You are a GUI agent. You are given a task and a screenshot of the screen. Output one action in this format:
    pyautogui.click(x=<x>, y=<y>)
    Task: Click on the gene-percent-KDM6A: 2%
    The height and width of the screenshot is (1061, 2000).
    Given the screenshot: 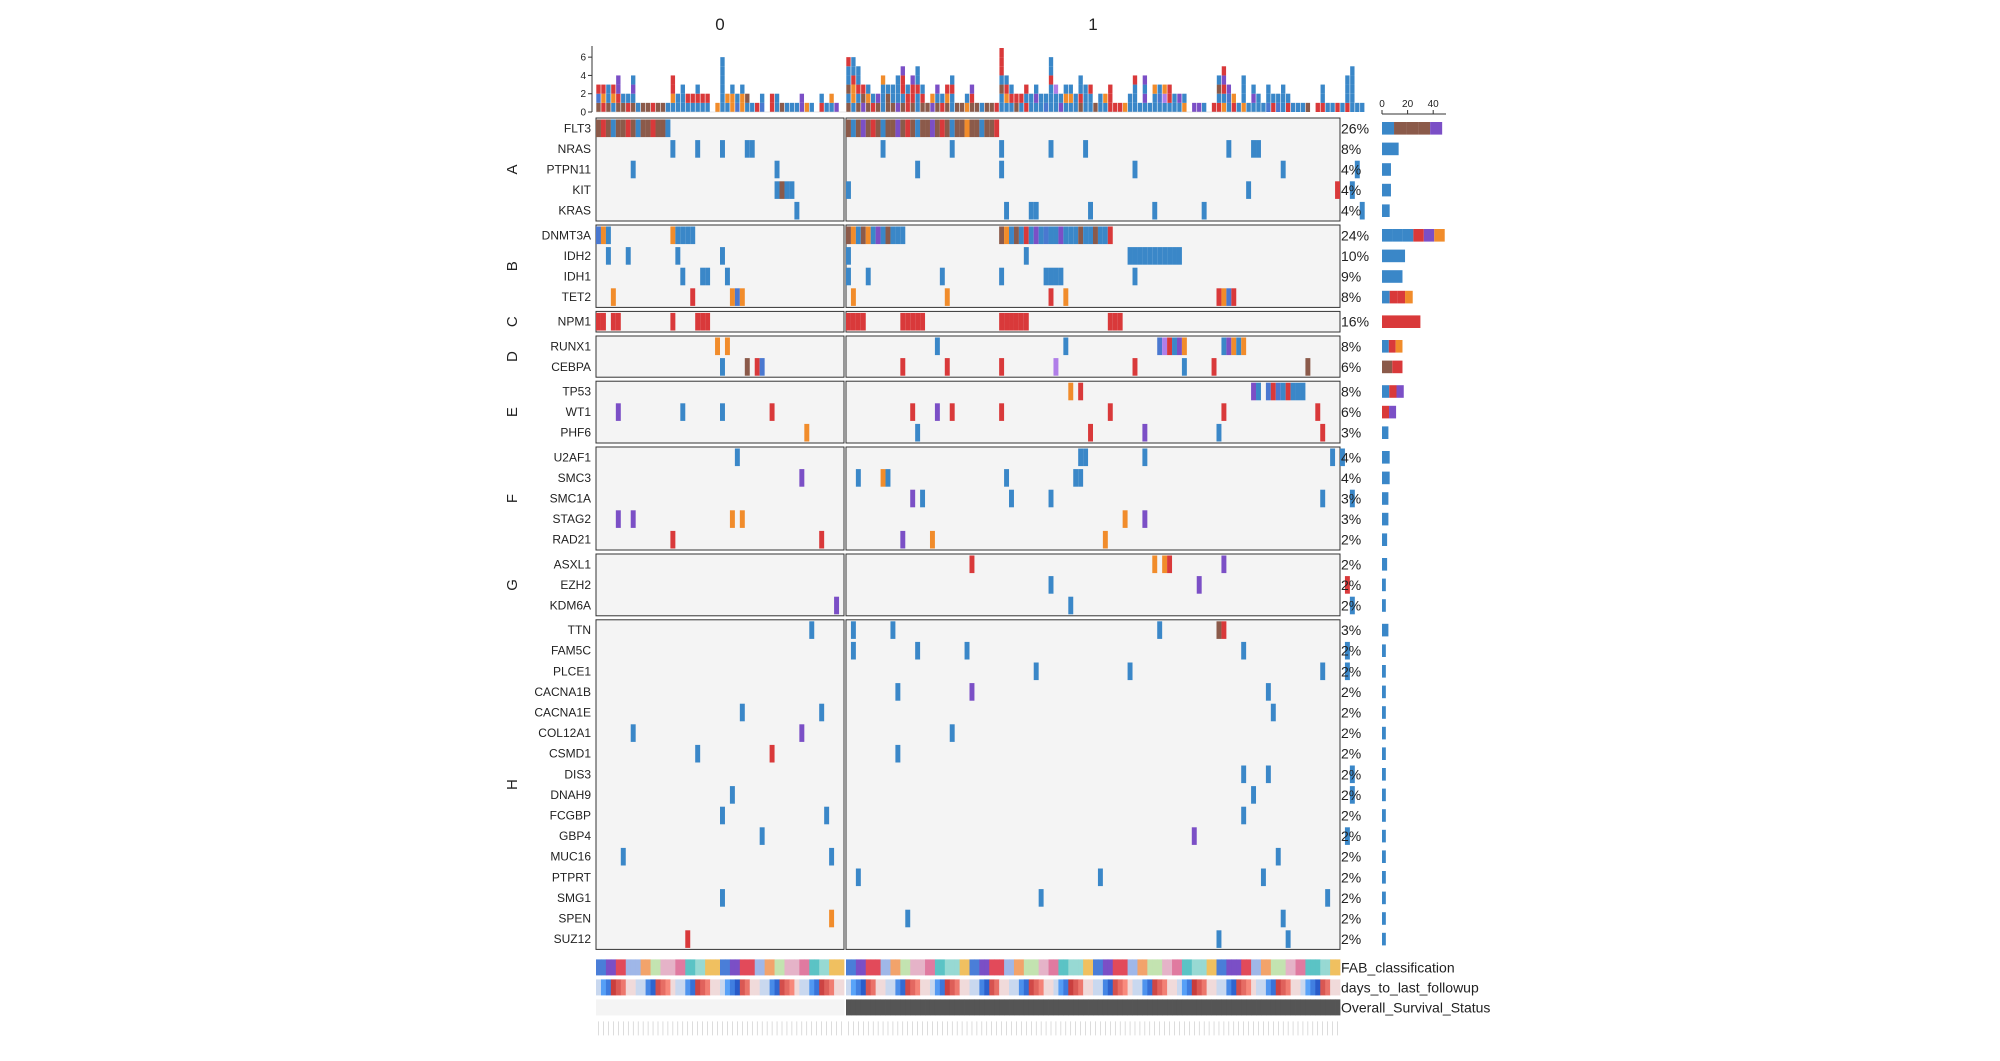 What is the action you would take?
    pyautogui.click(x=1351, y=606)
    